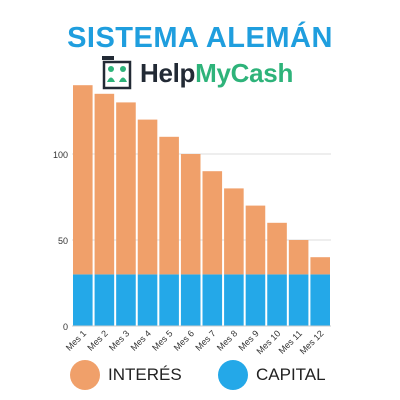  Describe the element at coordinates (65, 327) in the screenshot. I see `y-tick-label: 0` at that location.